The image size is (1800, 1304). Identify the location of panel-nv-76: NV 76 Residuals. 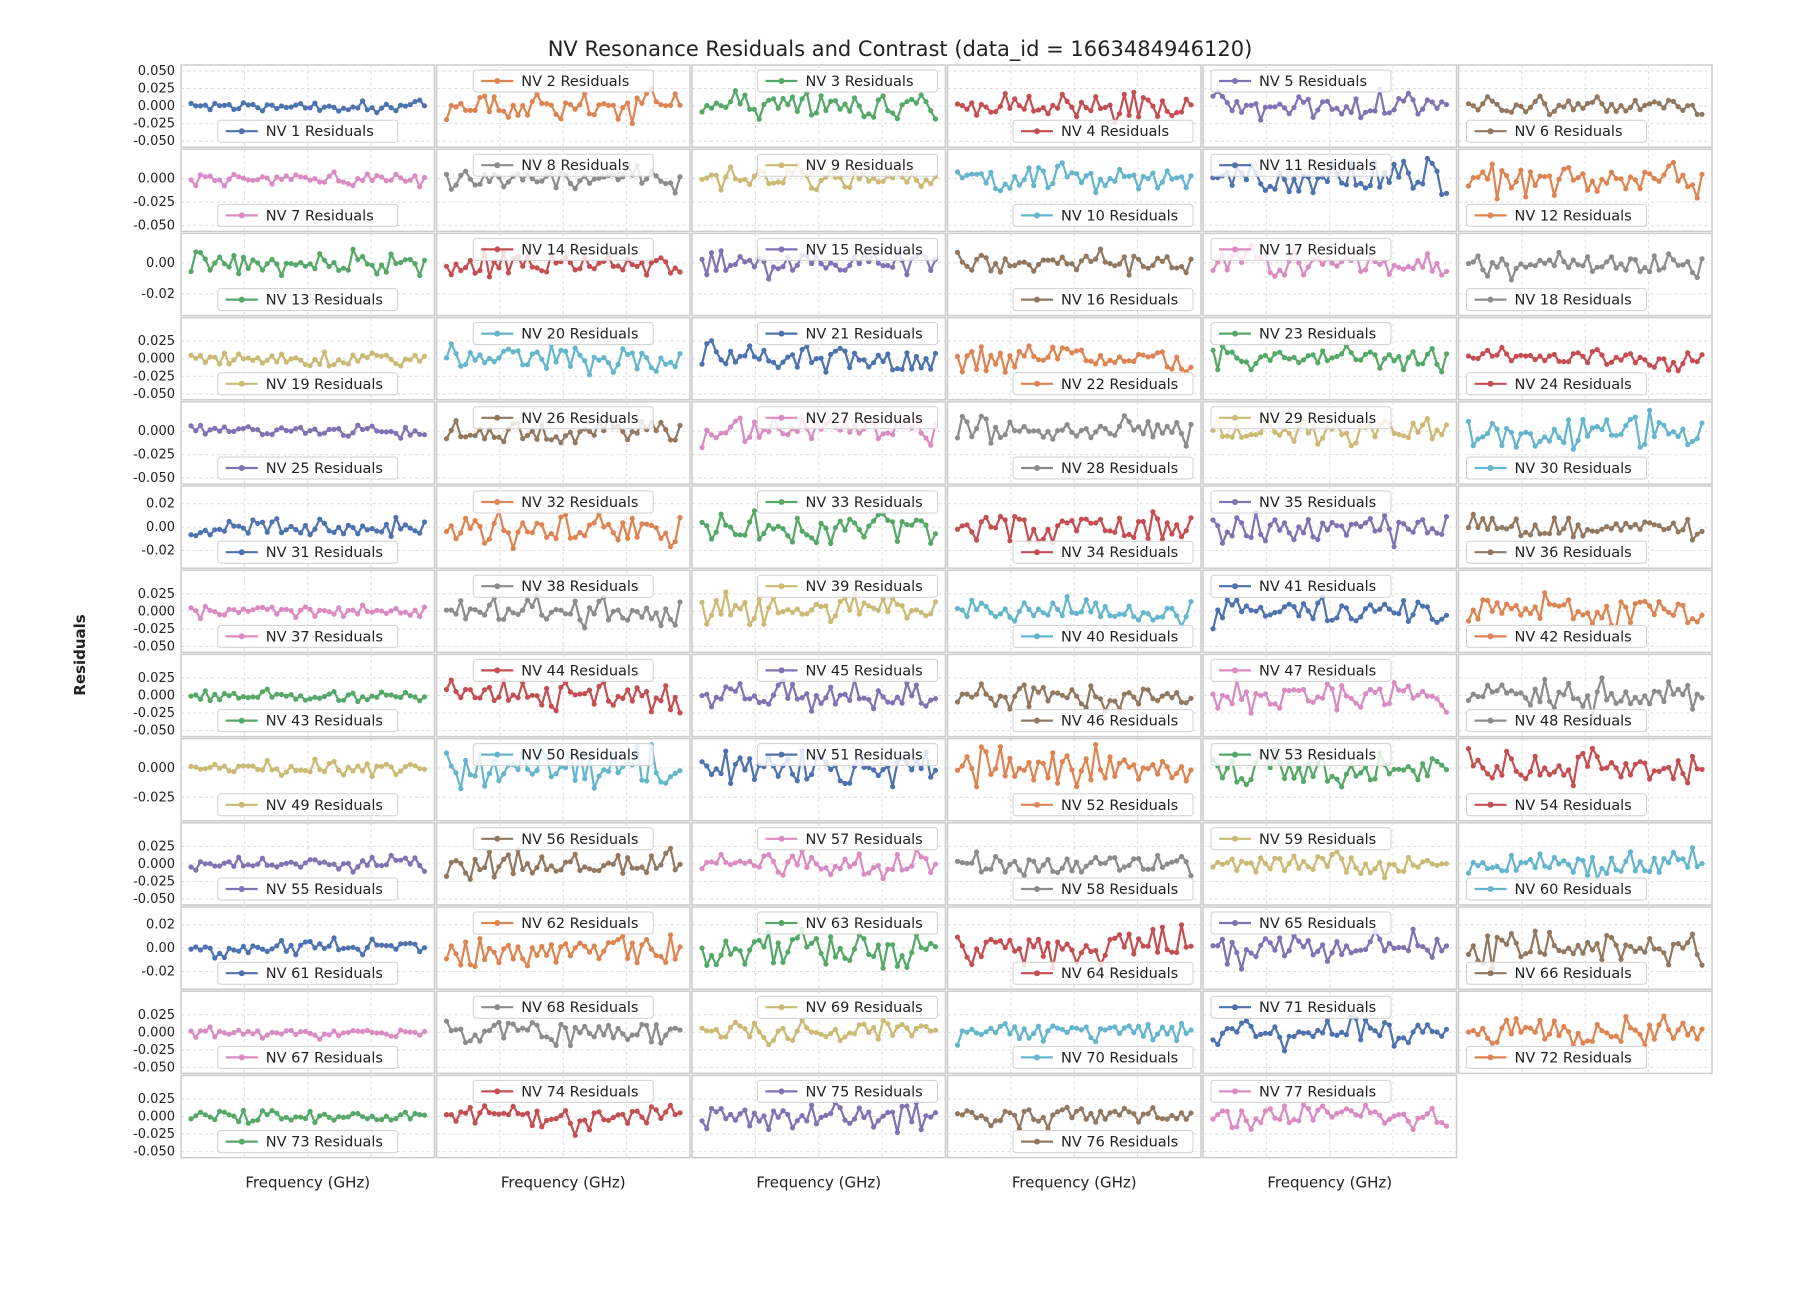
(1075, 1116).